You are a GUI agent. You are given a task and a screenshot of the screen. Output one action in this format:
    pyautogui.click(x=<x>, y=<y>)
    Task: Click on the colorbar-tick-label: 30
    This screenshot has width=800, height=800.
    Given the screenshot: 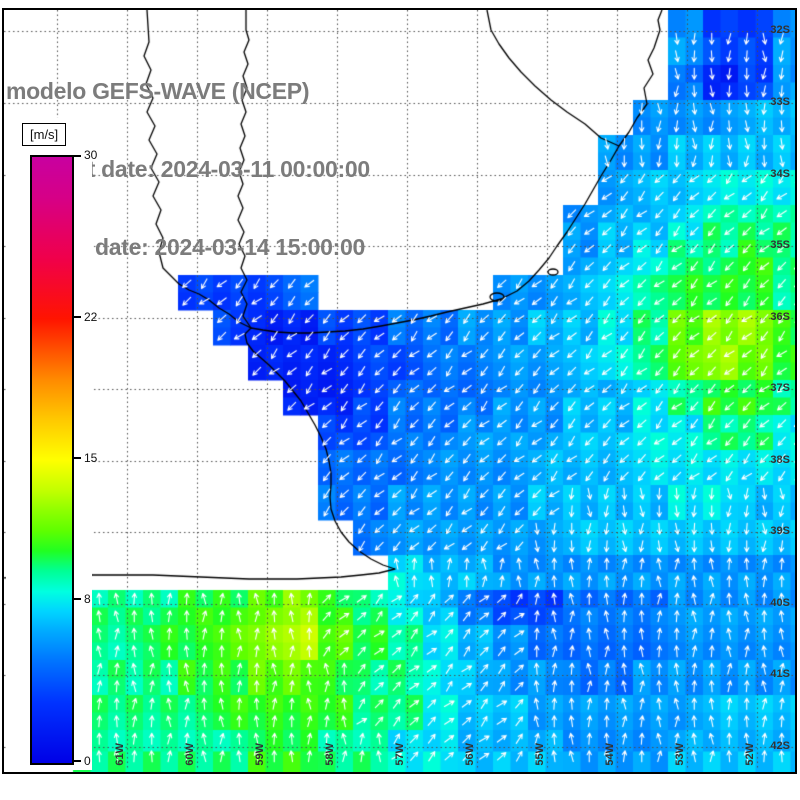 What is the action you would take?
    pyautogui.click(x=91, y=155)
    